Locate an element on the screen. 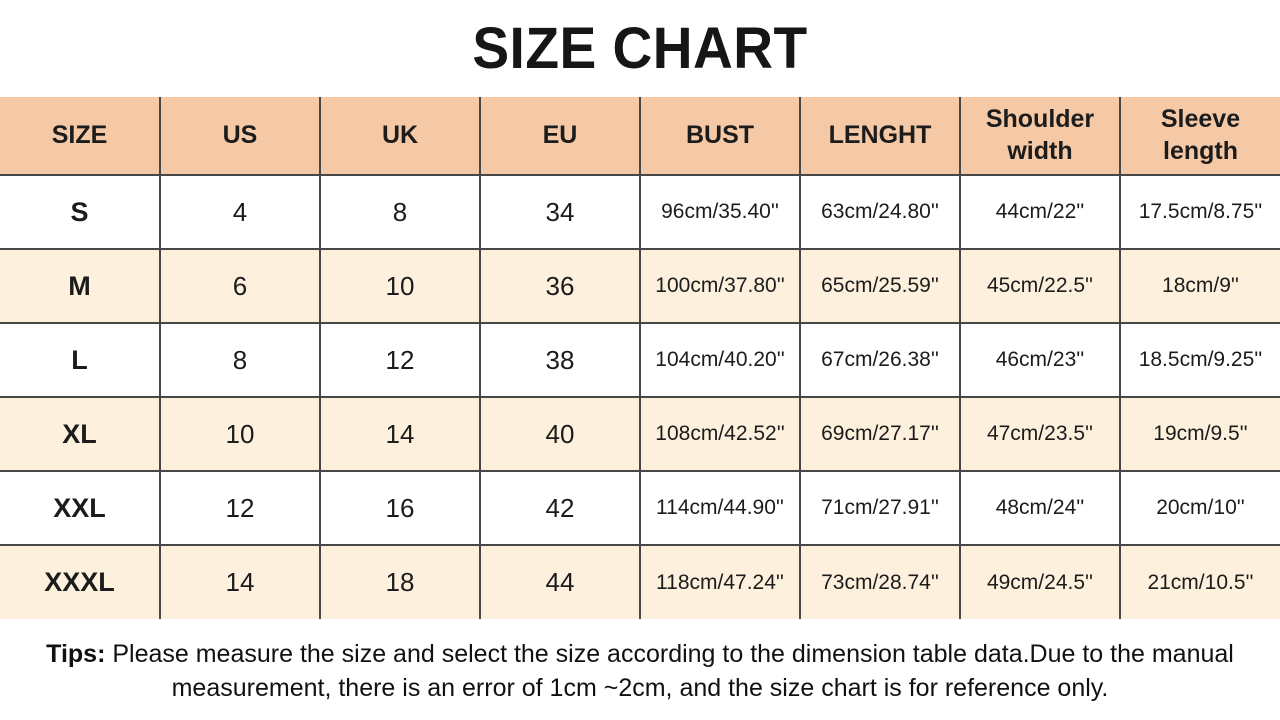 The height and width of the screenshot is (720, 1280). cell-uk: 16 is located at coordinates (400, 508).